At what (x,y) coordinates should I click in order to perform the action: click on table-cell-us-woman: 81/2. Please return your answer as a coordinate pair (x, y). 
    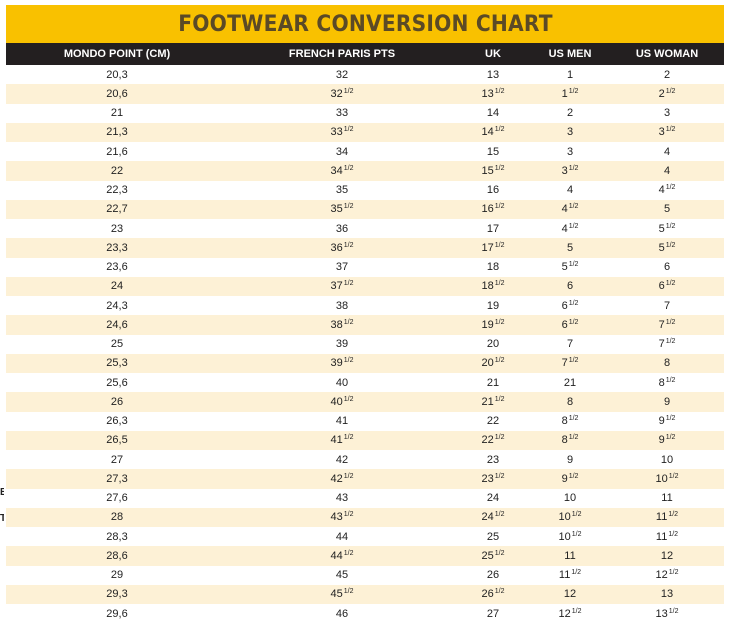
    Looking at the image, I should click on (667, 382).